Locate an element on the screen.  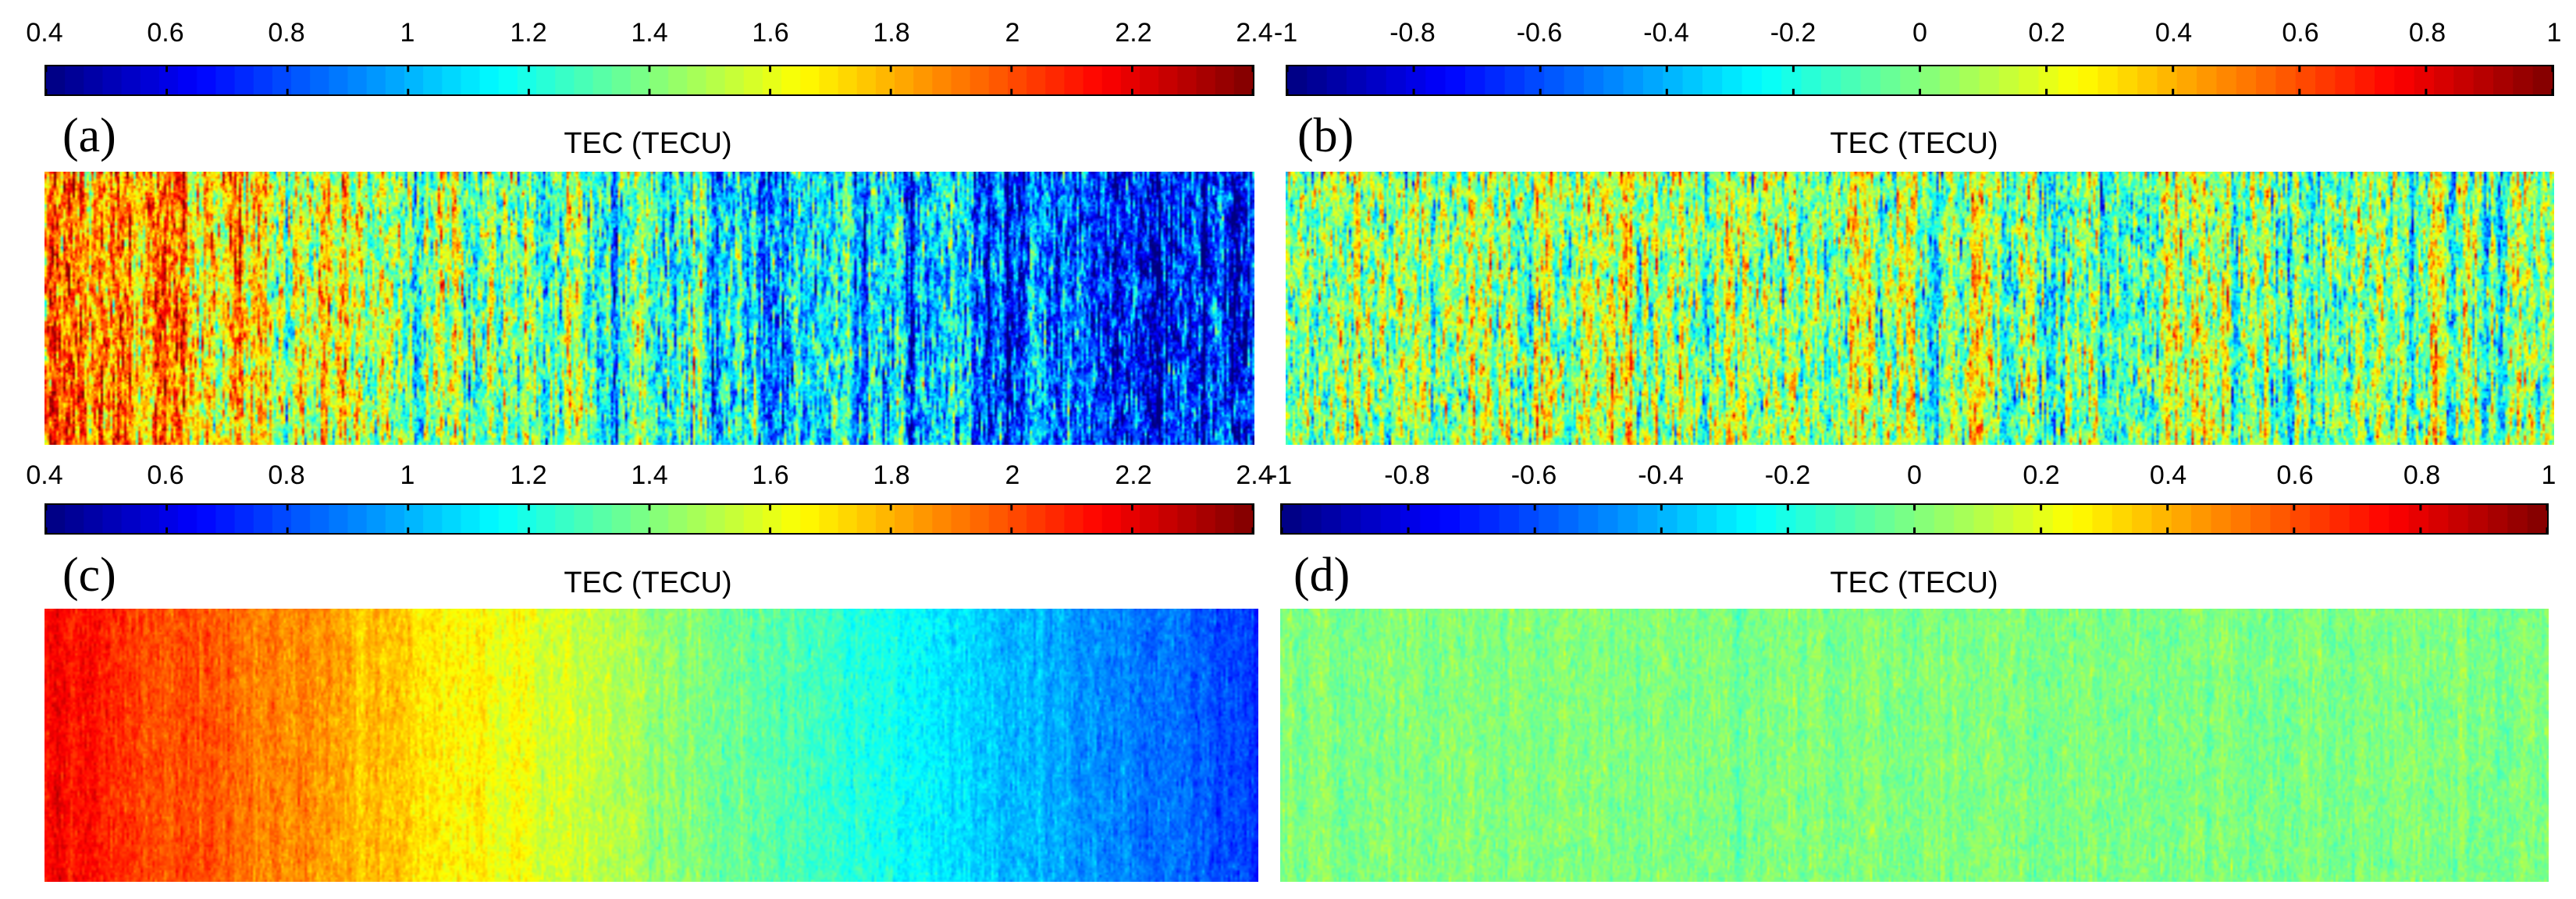
colorbar-tick-label: -0.8 is located at coordinates (1412, 33).